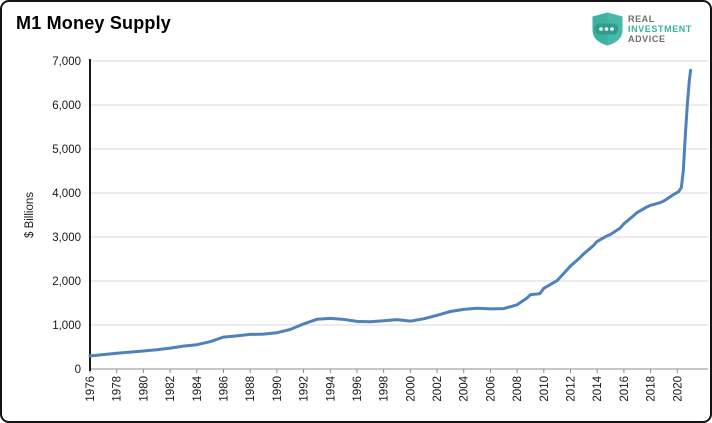 Image resolution: width=712 pixels, height=423 pixels. Describe the element at coordinates (251, 389) in the screenshot. I see `x-tick-label: 1988` at that location.